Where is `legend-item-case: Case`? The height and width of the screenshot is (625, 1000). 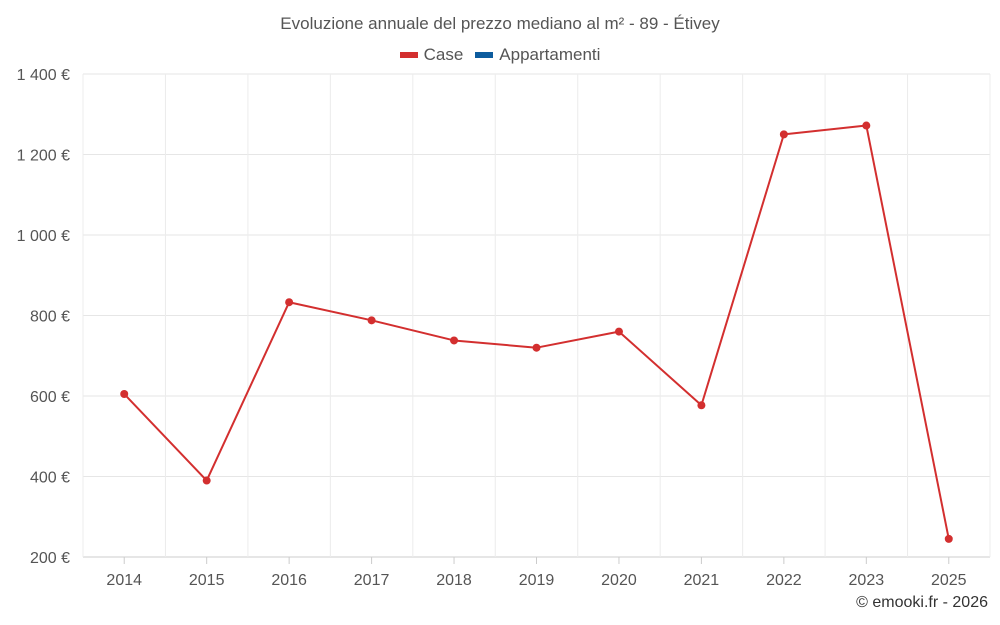 legend-item-case: Case is located at coordinates (431, 55).